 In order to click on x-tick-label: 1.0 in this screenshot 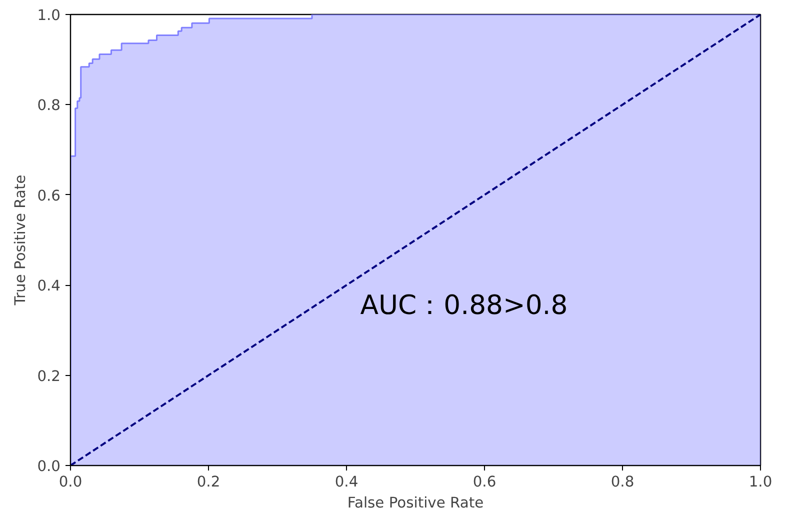, I will do `click(760, 482)`.